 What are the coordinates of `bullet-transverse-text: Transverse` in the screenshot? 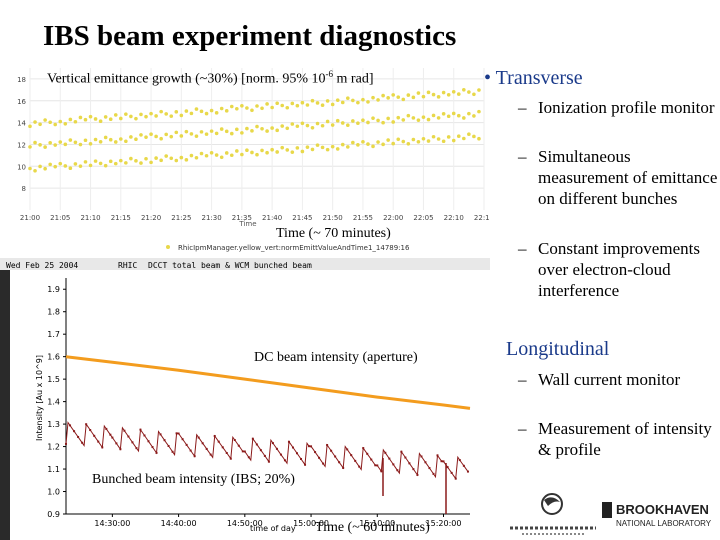 It's located at (539, 78).